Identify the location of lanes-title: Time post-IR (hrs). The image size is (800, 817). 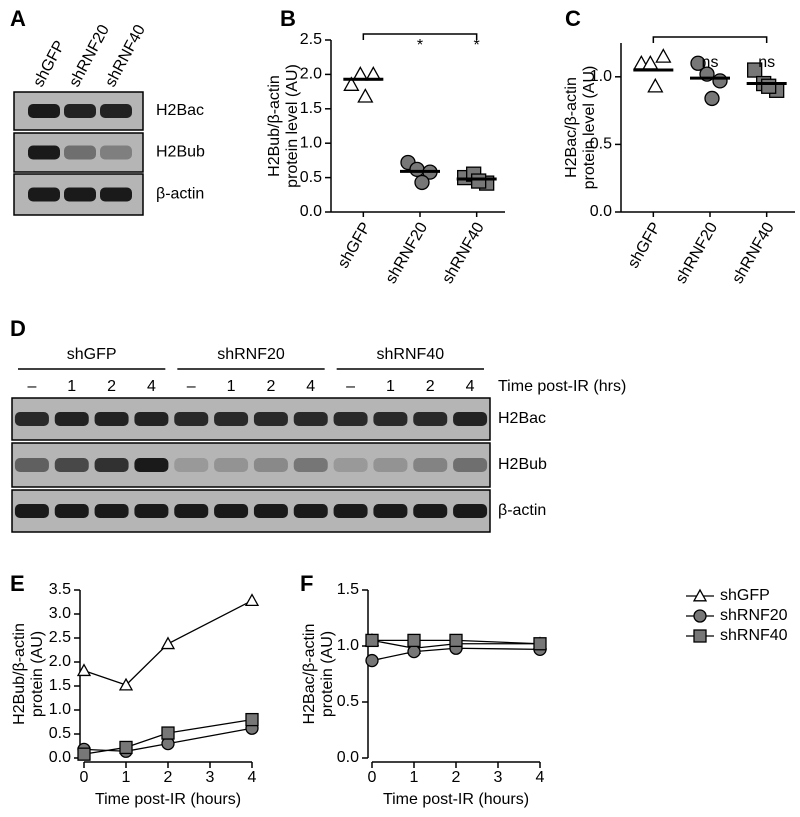
(562, 386).